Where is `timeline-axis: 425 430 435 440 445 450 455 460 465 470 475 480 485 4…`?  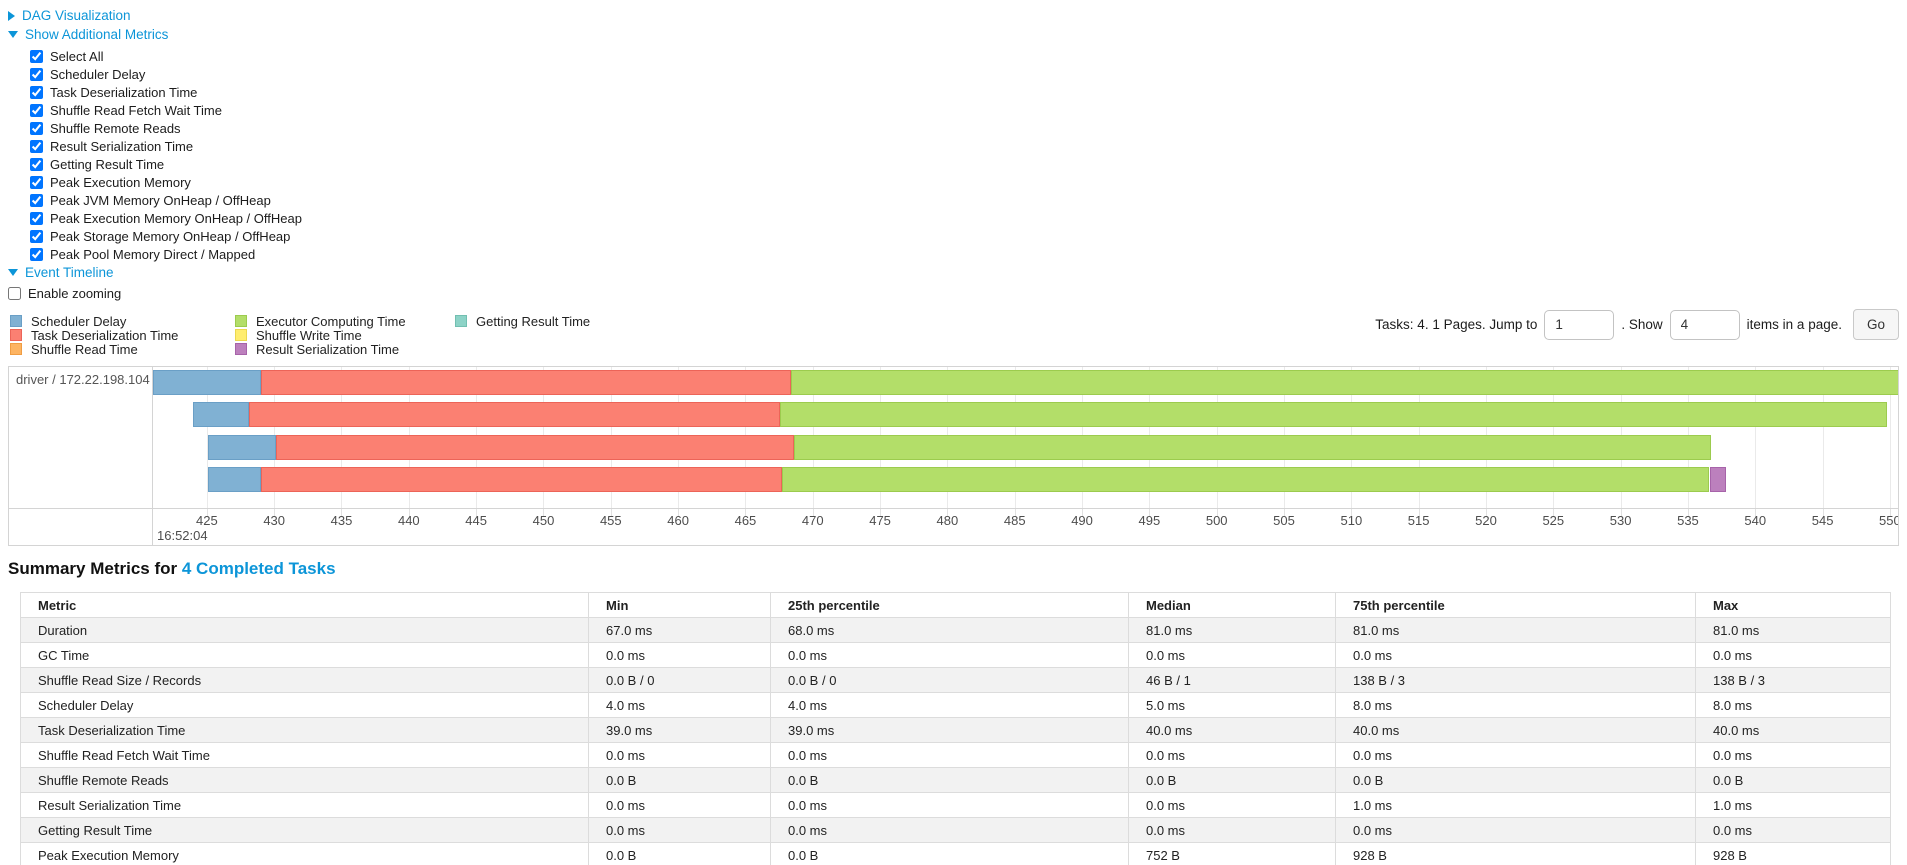
timeline-axis: 425 430 435 440 445 450 455 460 465 470 475 480 485 4… is located at coordinates (1025, 526).